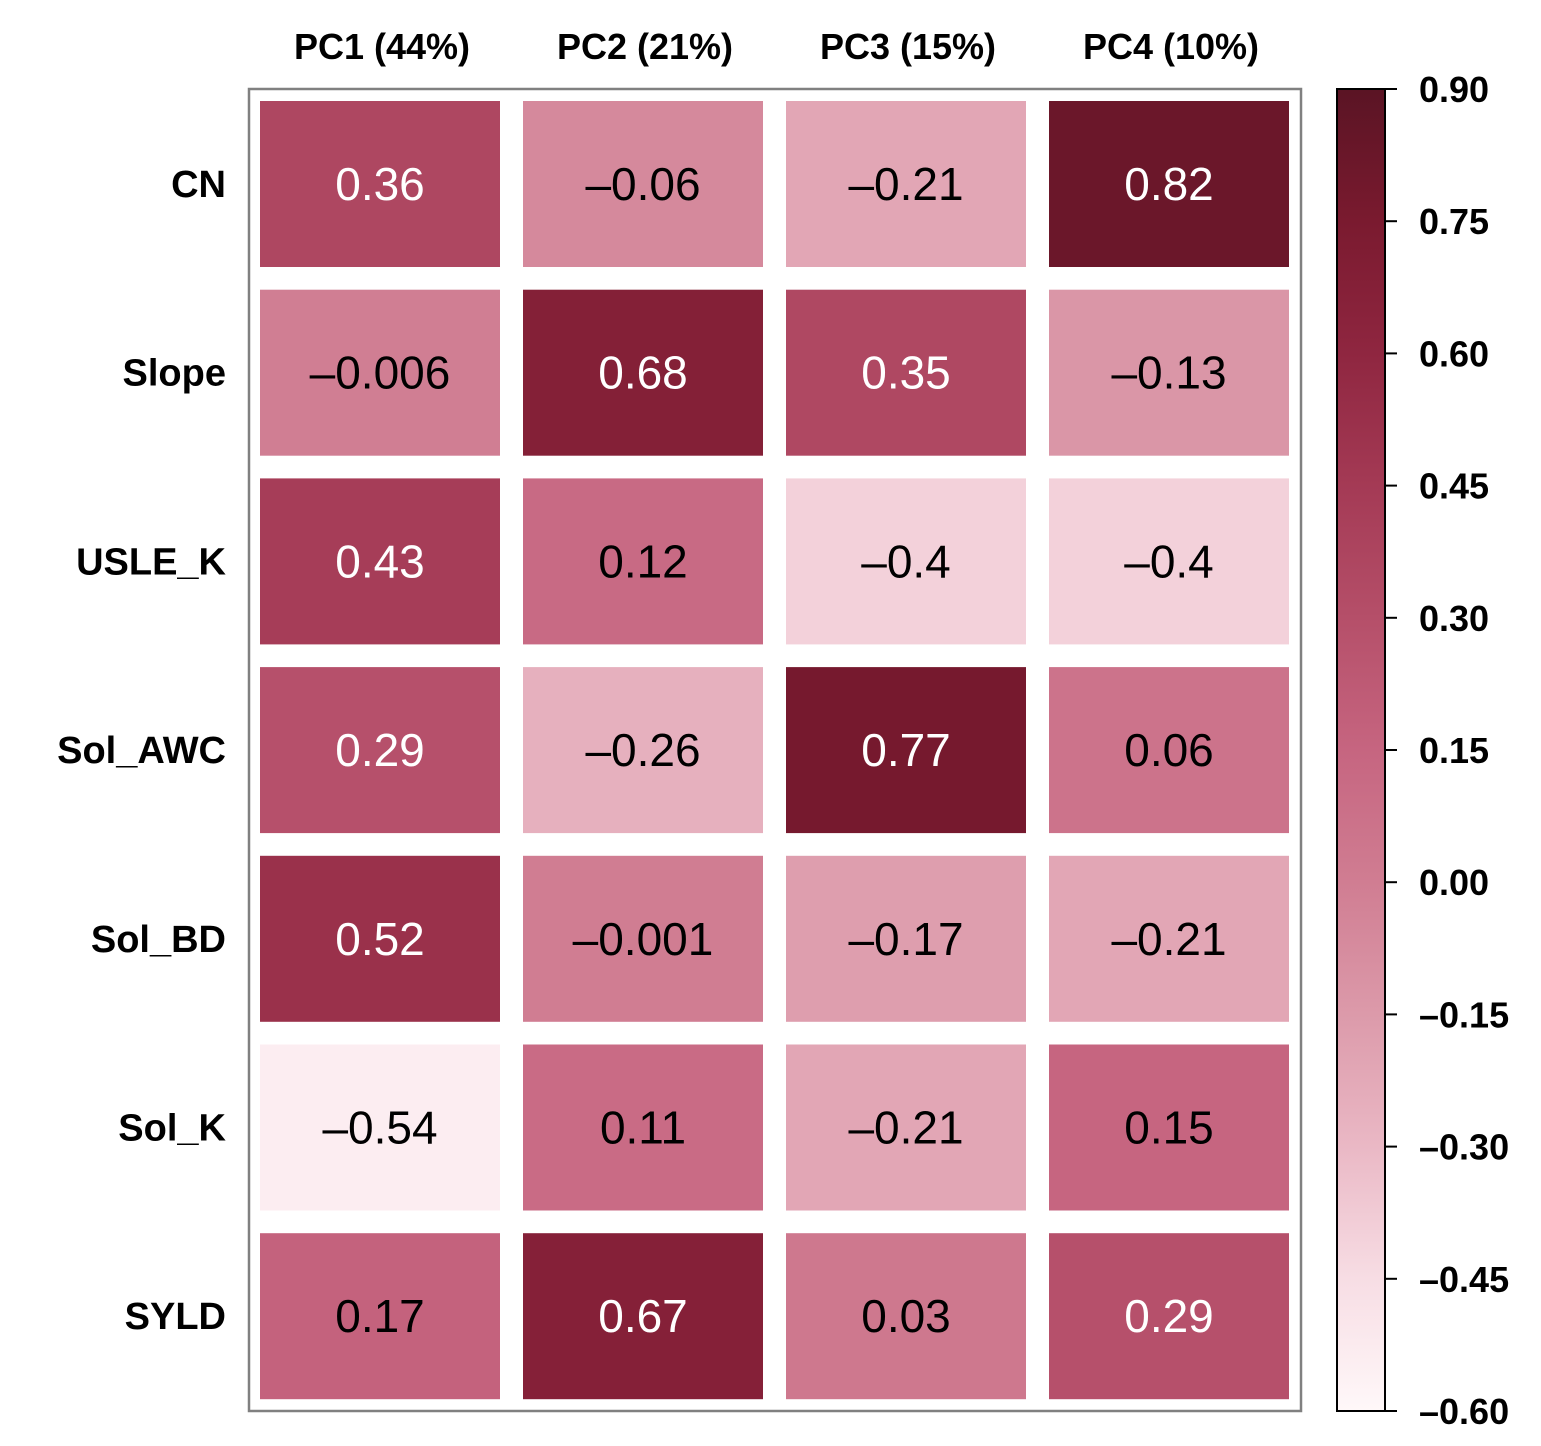 This screenshot has width=1541, height=1446. I want to click on cell-value-label: 0.11, so click(643, 1128).